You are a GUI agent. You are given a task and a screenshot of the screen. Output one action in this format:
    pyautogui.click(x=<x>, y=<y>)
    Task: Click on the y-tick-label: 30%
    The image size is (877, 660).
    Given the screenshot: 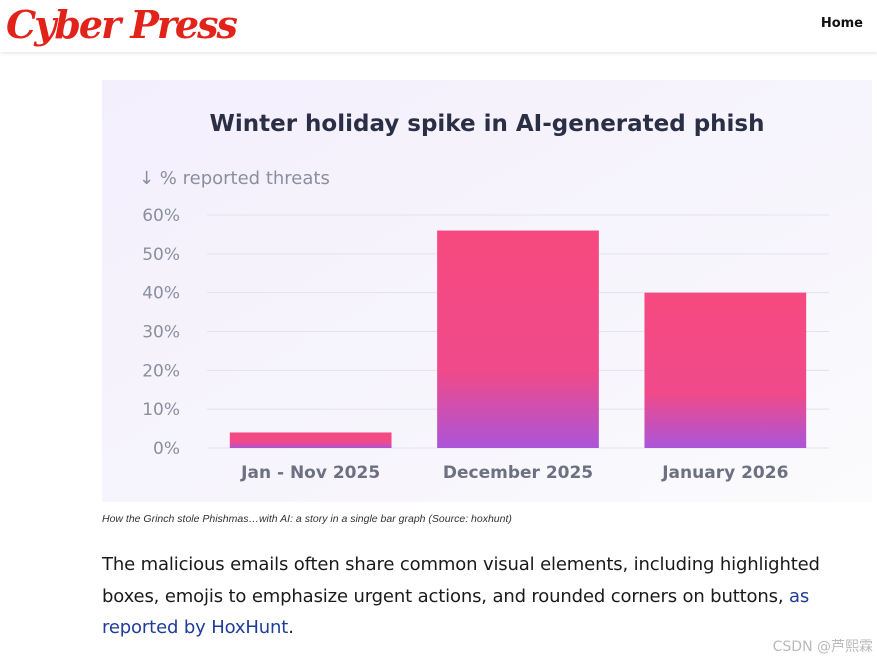 What is the action you would take?
    pyautogui.click(x=161, y=333)
    